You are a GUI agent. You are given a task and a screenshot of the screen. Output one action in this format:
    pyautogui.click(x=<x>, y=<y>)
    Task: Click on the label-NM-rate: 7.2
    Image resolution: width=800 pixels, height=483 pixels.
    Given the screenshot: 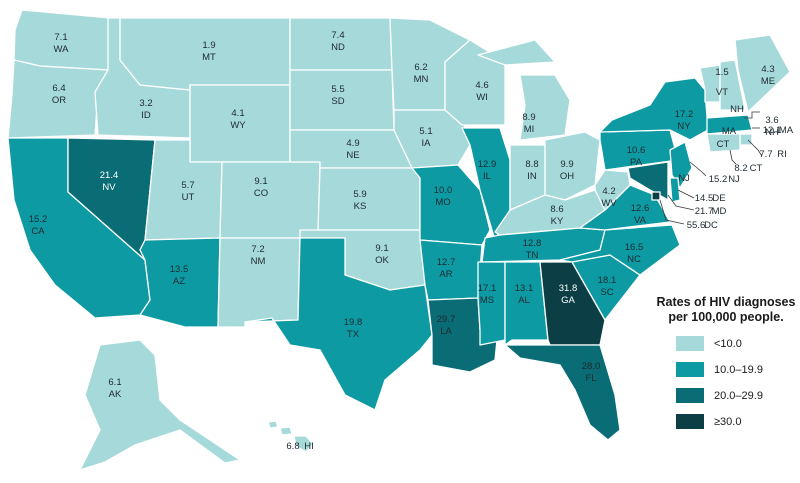 What is the action you would take?
    pyautogui.click(x=257, y=249)
    